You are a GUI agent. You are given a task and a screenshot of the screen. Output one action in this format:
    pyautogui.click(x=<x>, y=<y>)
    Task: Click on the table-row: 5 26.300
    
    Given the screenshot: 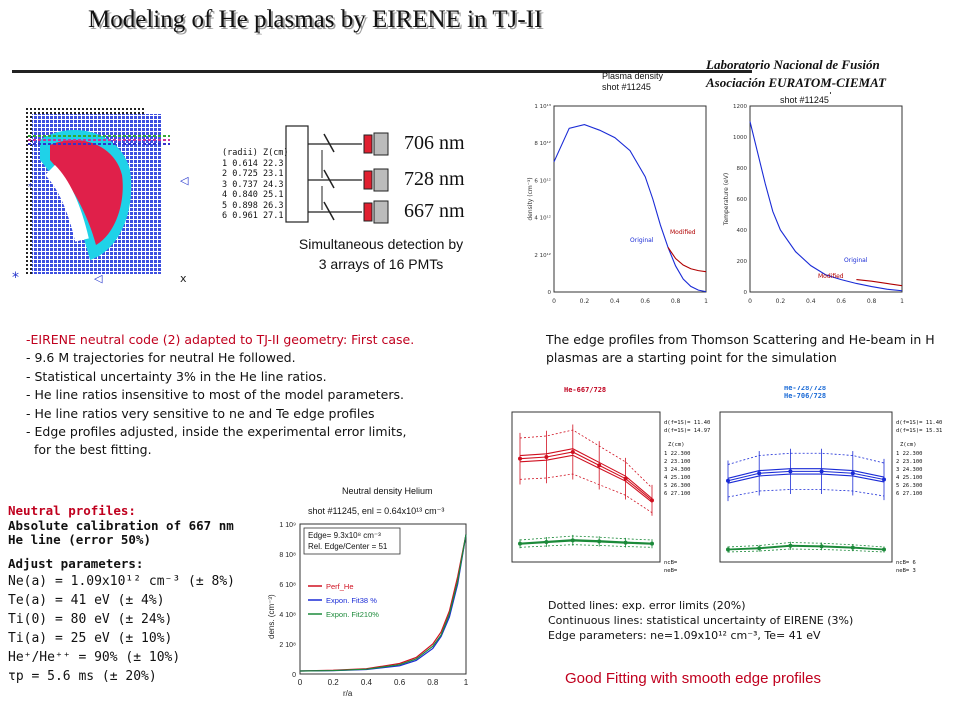 What is the action you would take?
    pyautogui.click(x=909, y=486)
    